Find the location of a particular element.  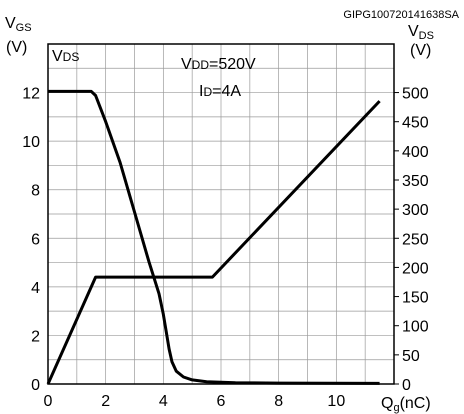

left-tick-label: 12 is located at coordinates (31, 94).